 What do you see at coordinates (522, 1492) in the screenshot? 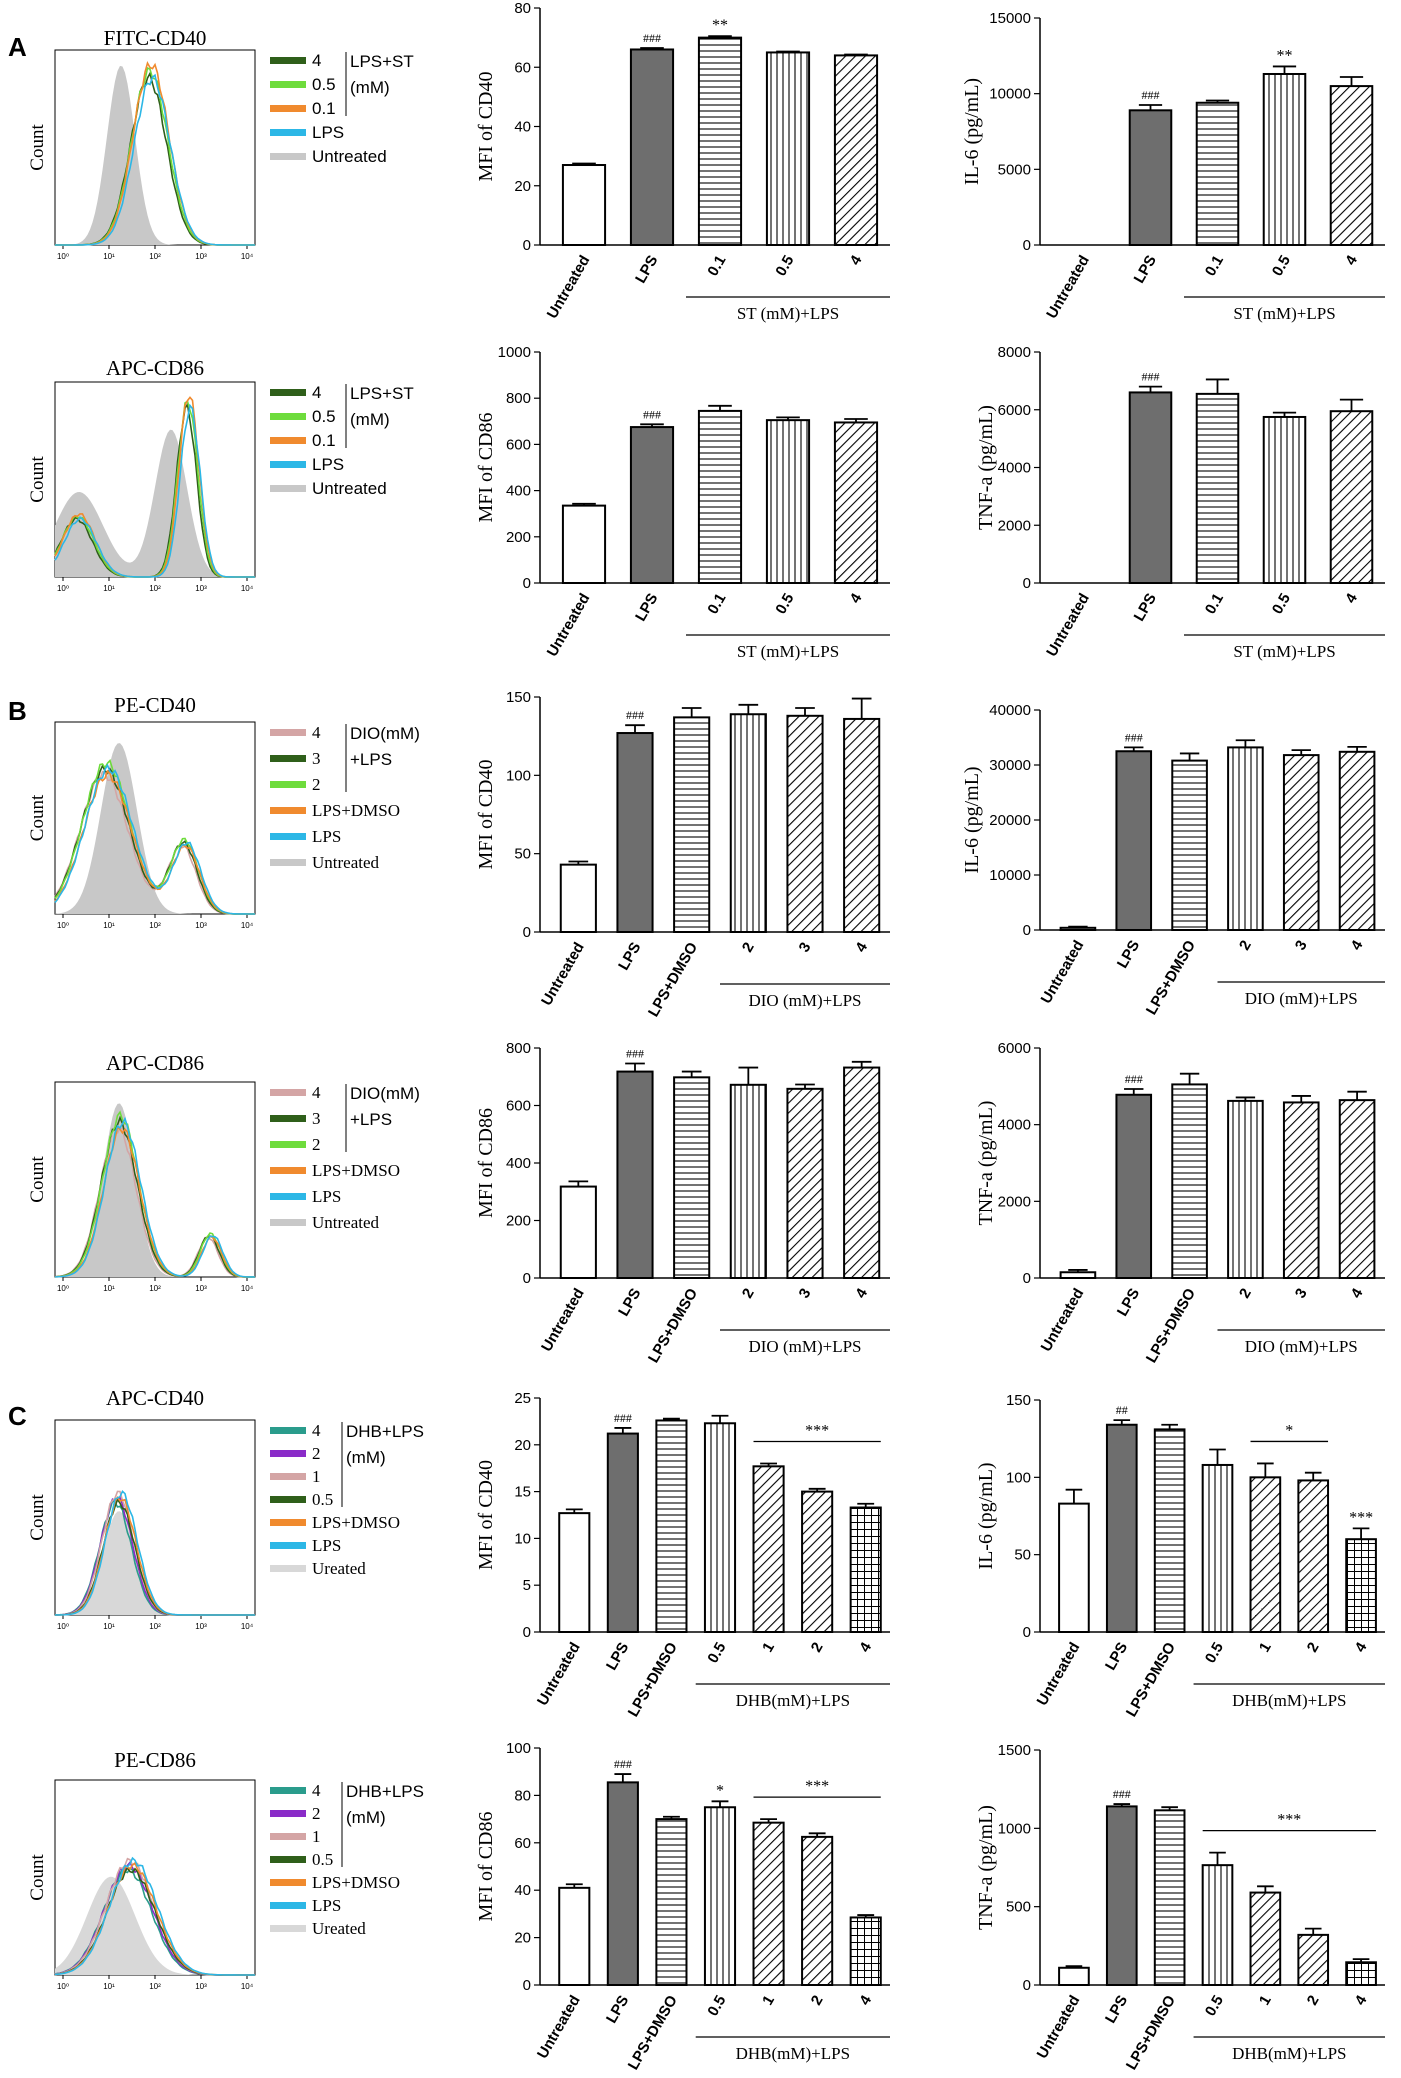
I see `y-tick-label: 15` at bounding box center [522, 1492].